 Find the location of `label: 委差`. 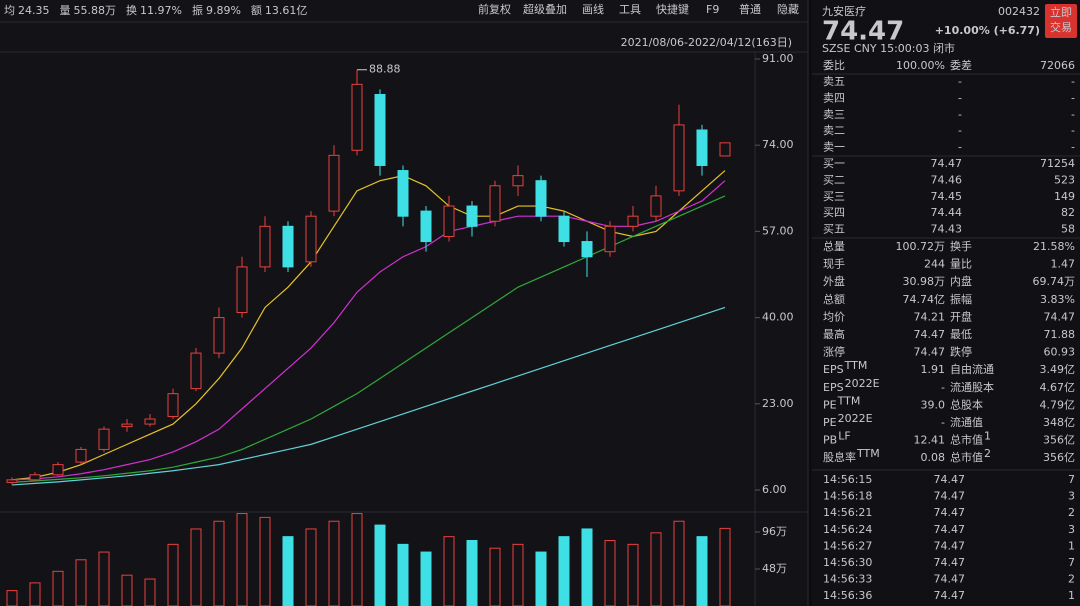

label: 委差 is located at coordinates (961, 65).